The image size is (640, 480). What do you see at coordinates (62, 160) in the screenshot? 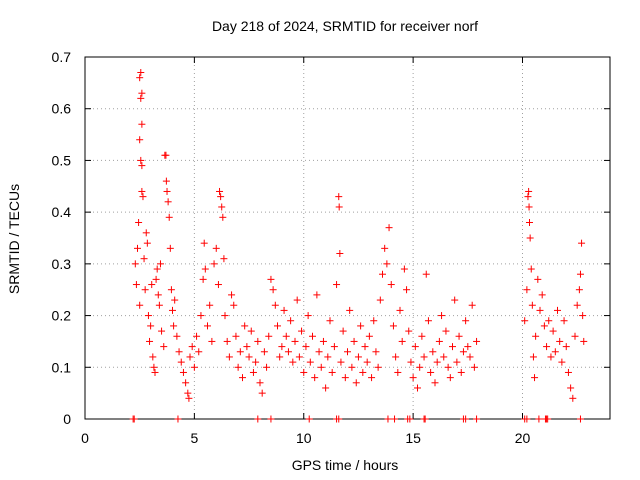
I see `y-tick-label: 0.5` at bounding box center [62, 160].